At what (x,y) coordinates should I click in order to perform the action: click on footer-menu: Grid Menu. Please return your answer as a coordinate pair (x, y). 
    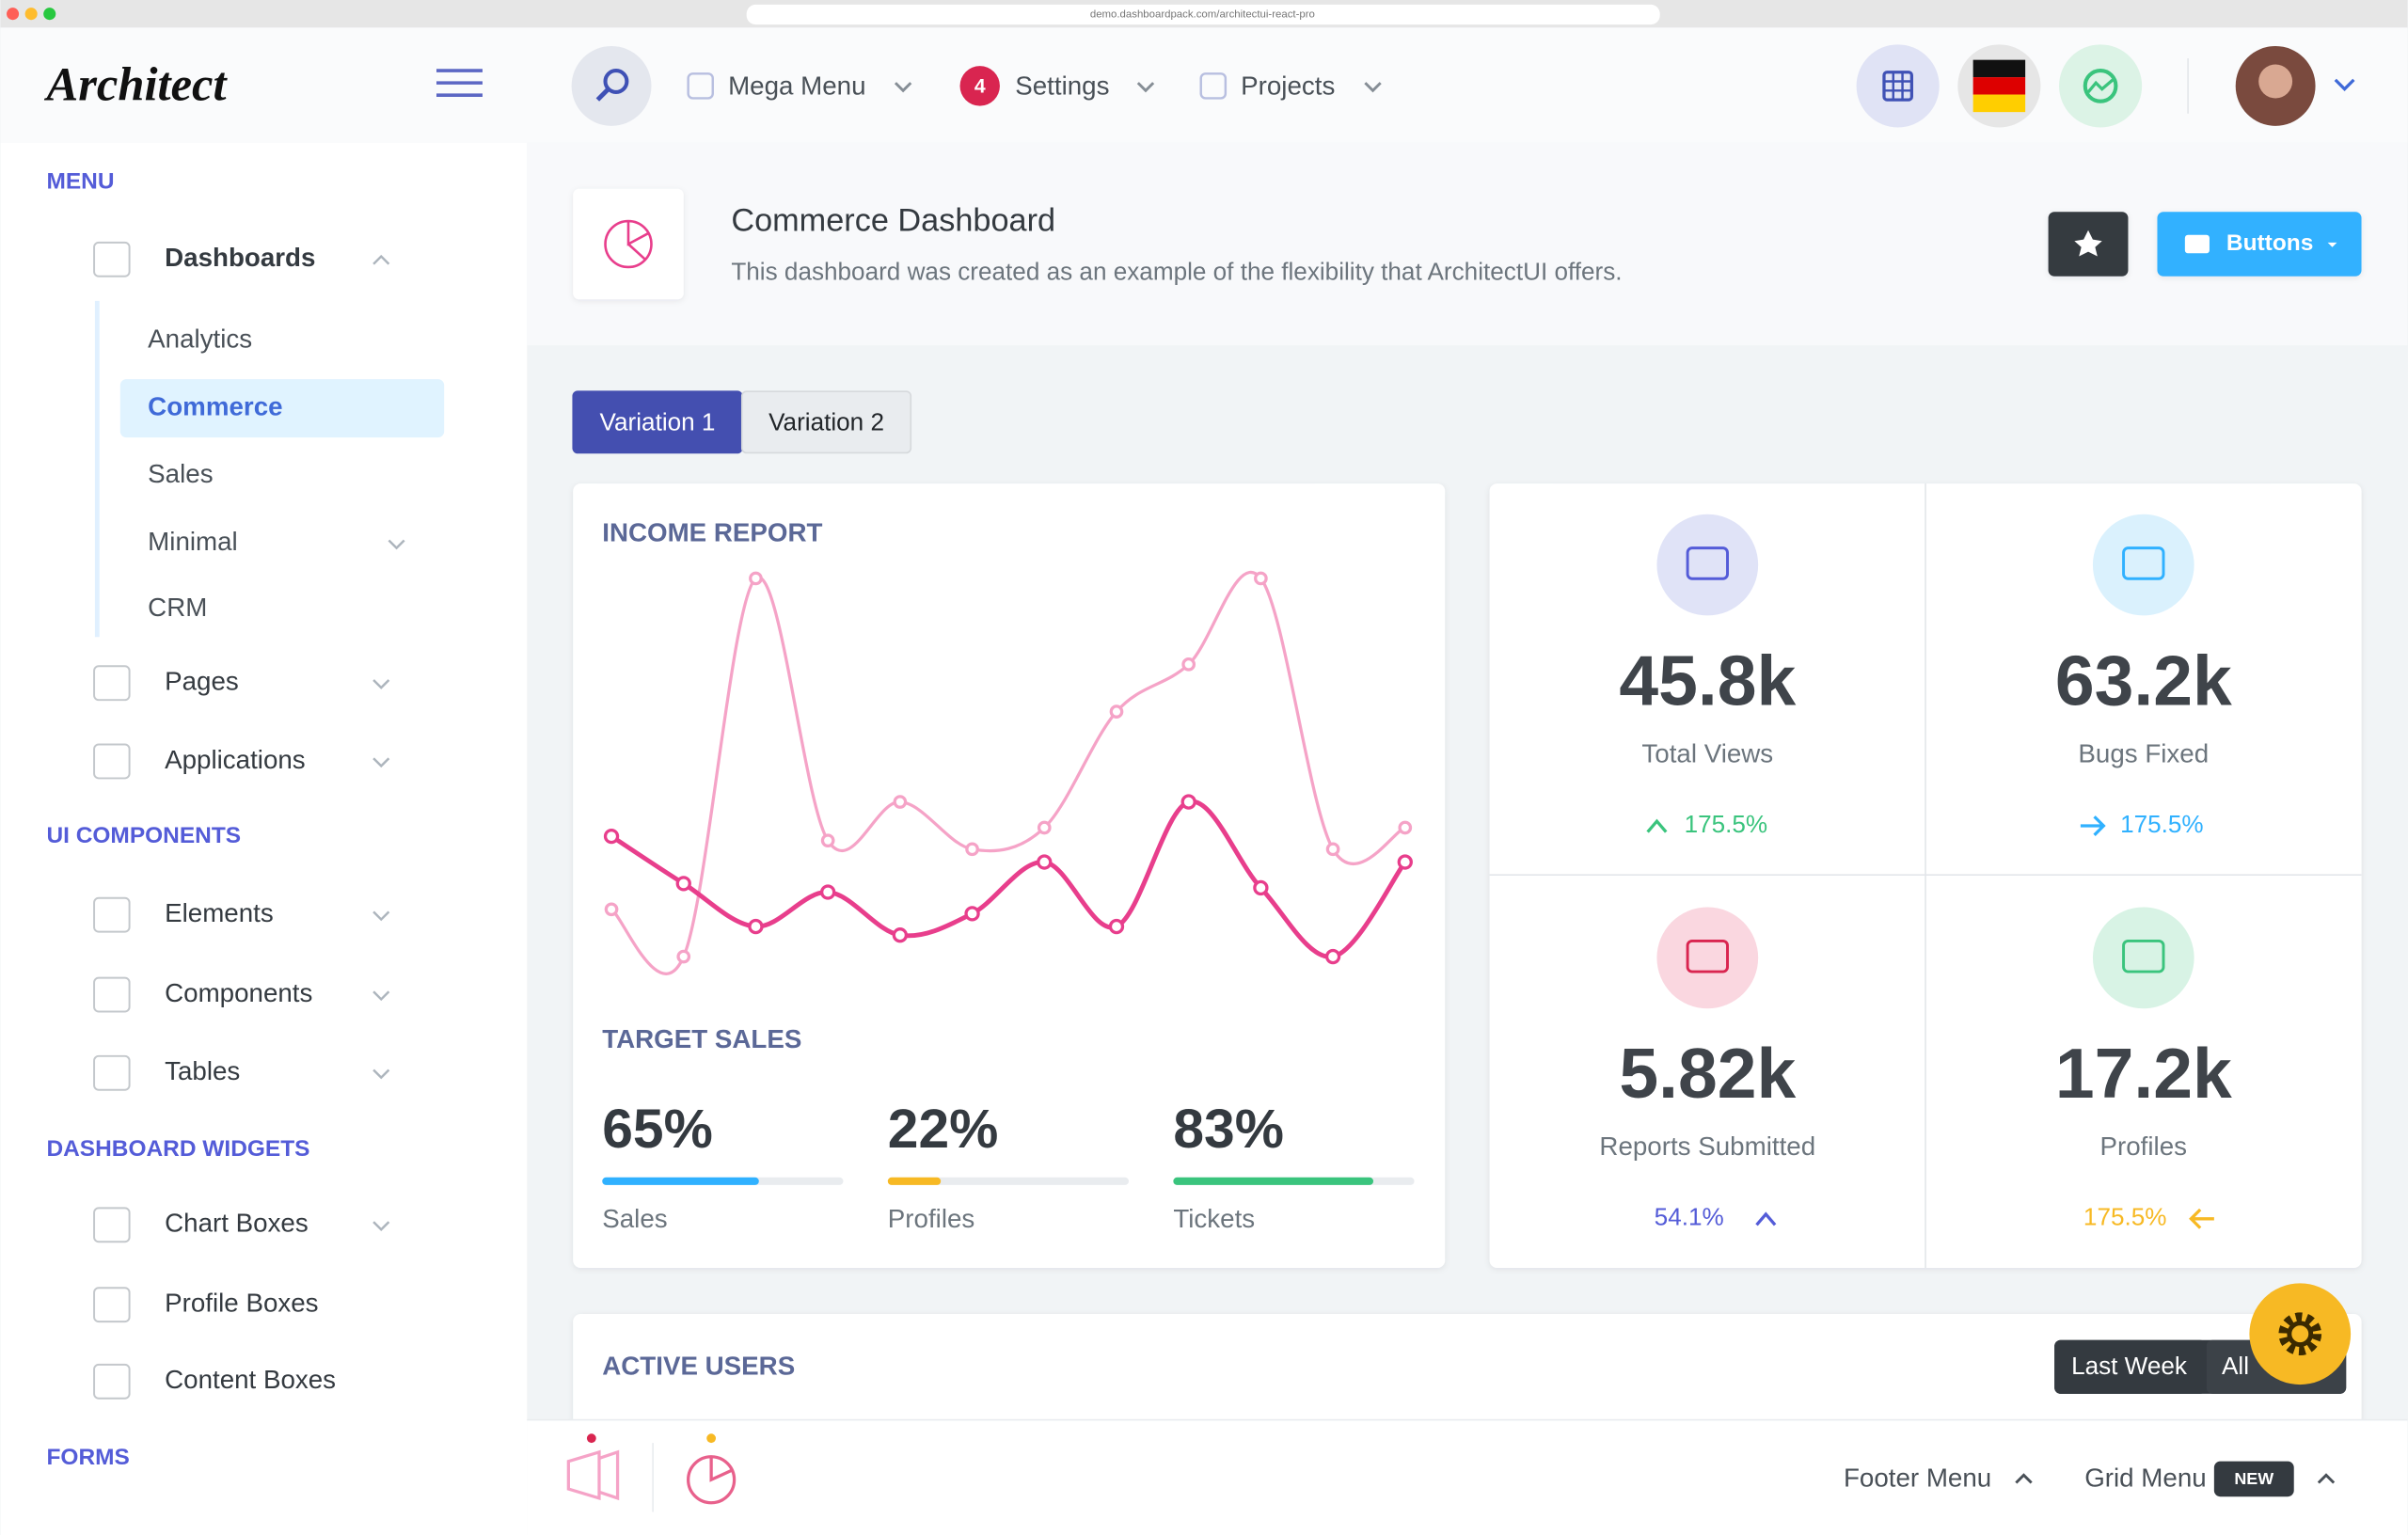
    Looking at the image, I should click on (2145, 1478).